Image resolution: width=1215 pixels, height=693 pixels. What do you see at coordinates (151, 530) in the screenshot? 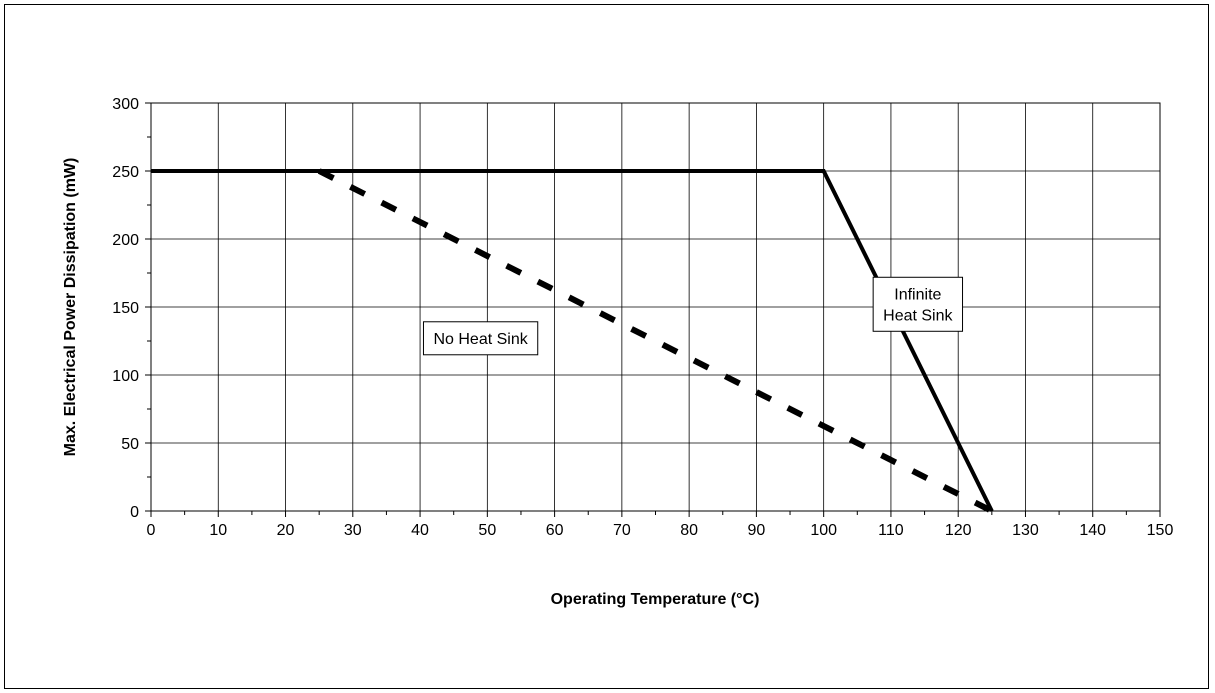
I see `x-tick-label: 0` at bounding box center [151, 530].